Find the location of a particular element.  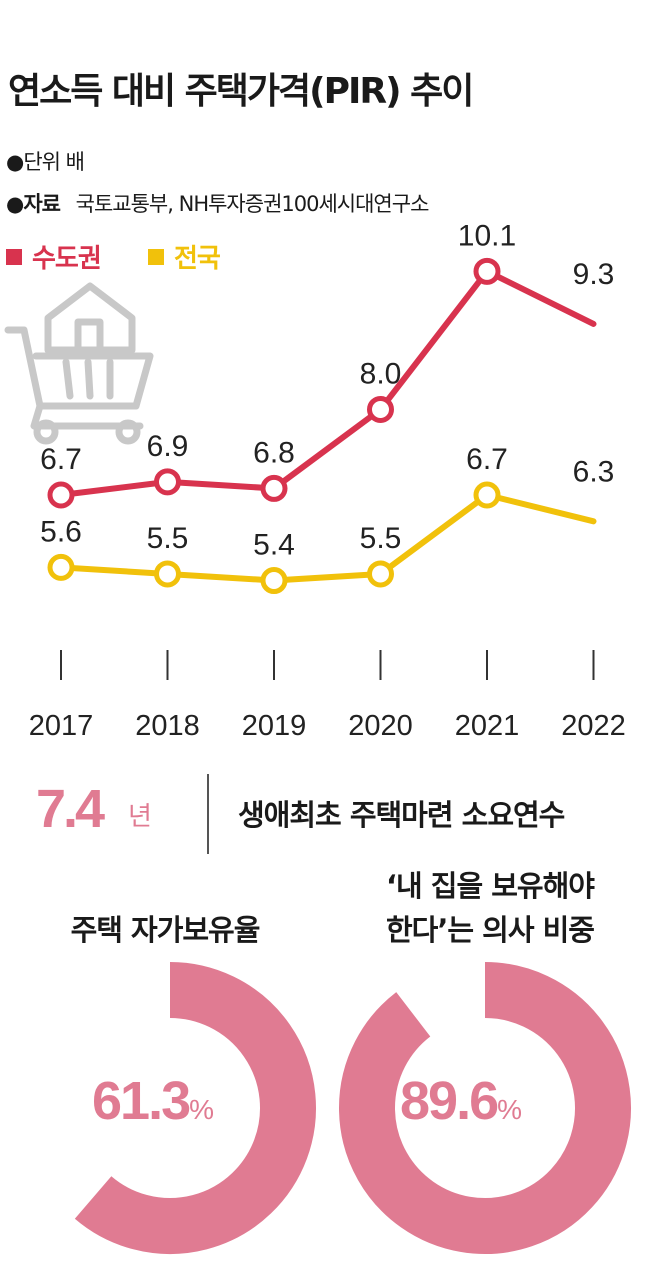

stat-divider is located at coordinates (208, 814).